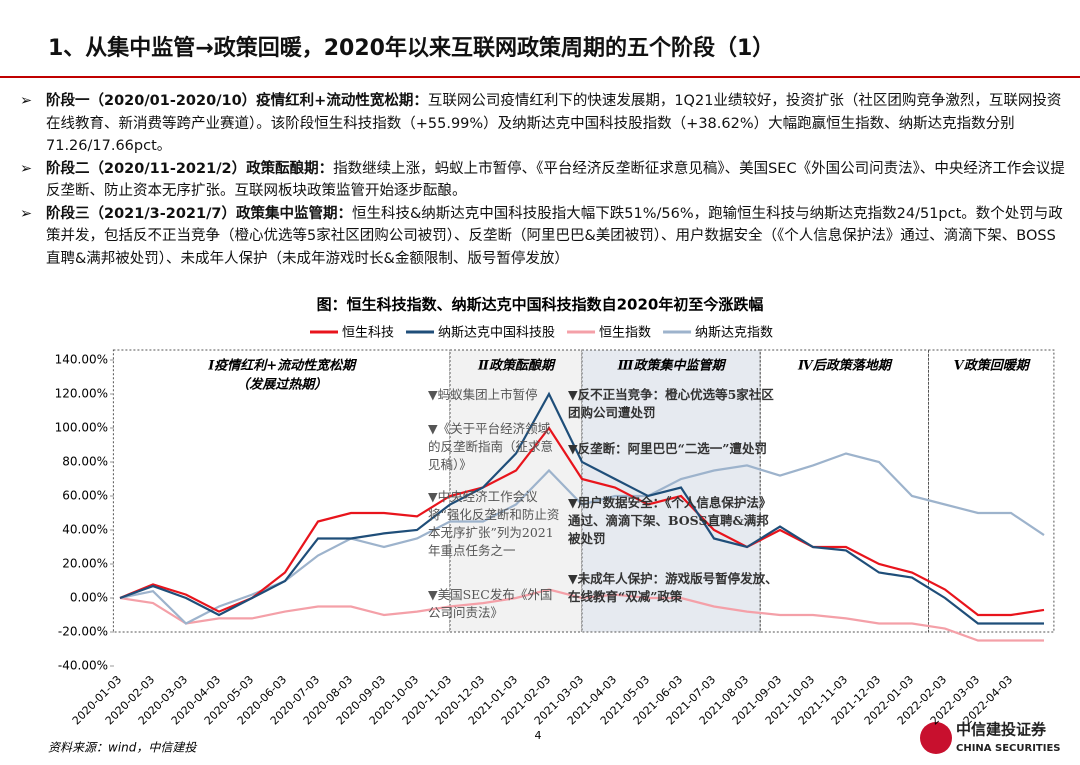  What do you see at coordinates (667, 448) in the screenshot?
I see `annotation: ▼反垄断：阿里巴巴“二选一”遭处罚` at bounding box center [667, 448].